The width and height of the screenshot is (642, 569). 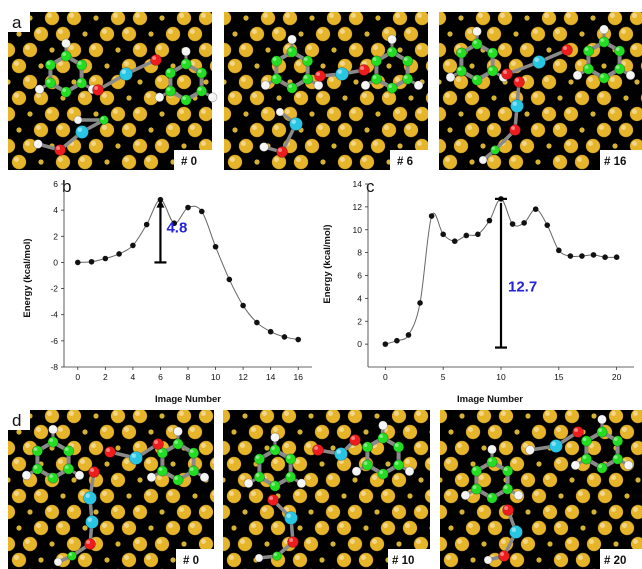 What do you see at coordinates (490, 399) in the screenshot?
I see `chart-c-xlabel: Image Number` at bounding box center [490, 399].